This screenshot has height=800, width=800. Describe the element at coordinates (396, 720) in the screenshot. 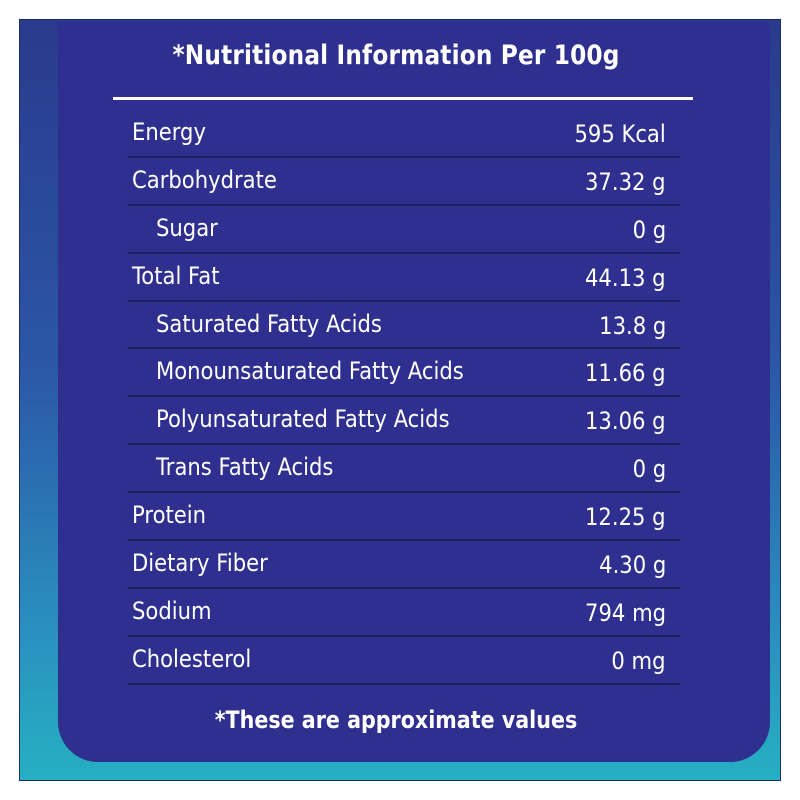

I see `footnote: *These are approximate values` at that location.